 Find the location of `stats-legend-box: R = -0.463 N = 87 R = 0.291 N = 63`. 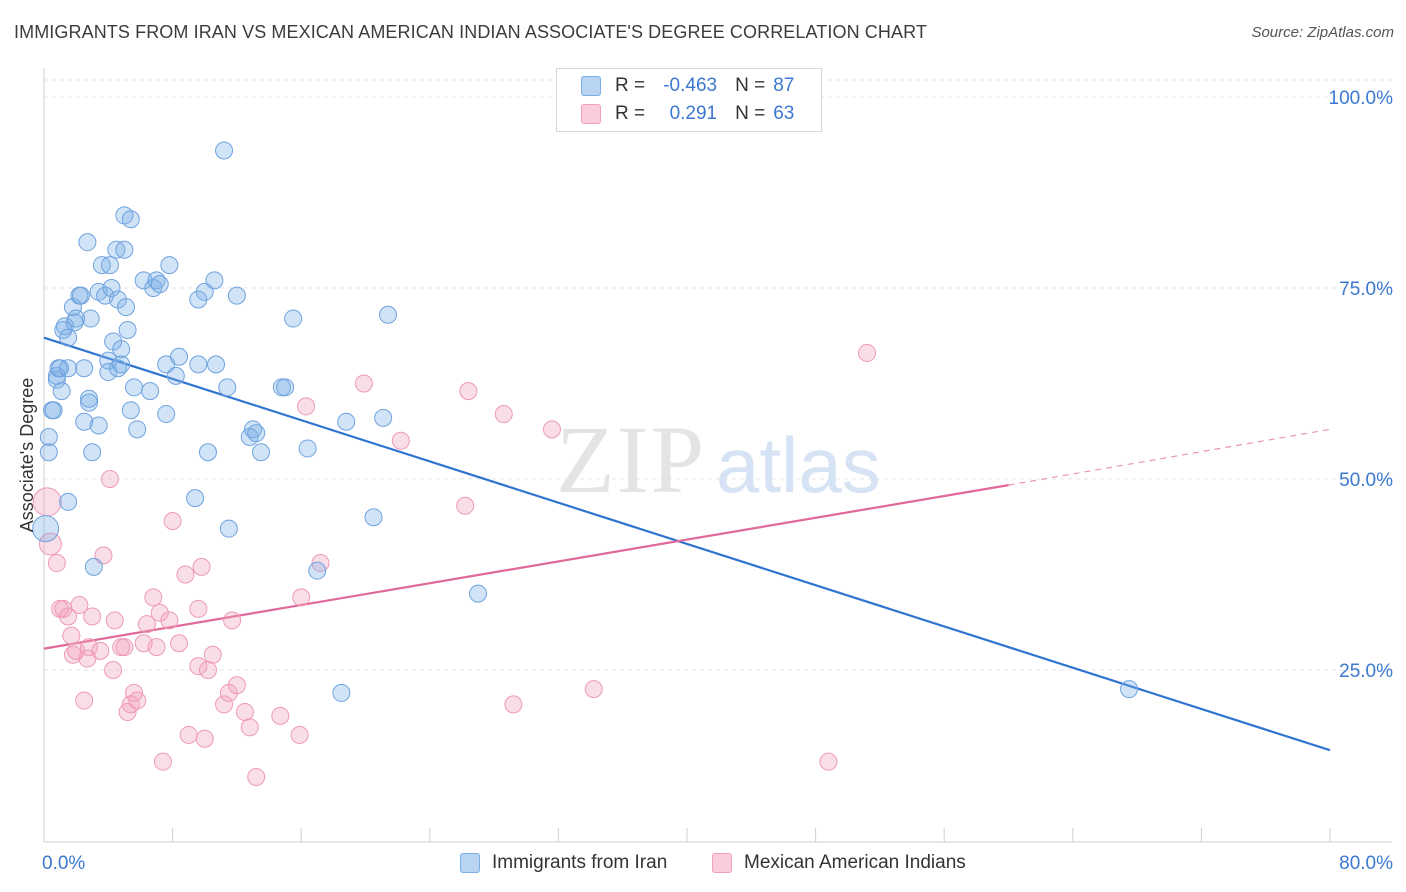

stats-legend-box: R = -0.463 N = 87 R = 0.291 N = 63 is located at coordinates (689, 100).